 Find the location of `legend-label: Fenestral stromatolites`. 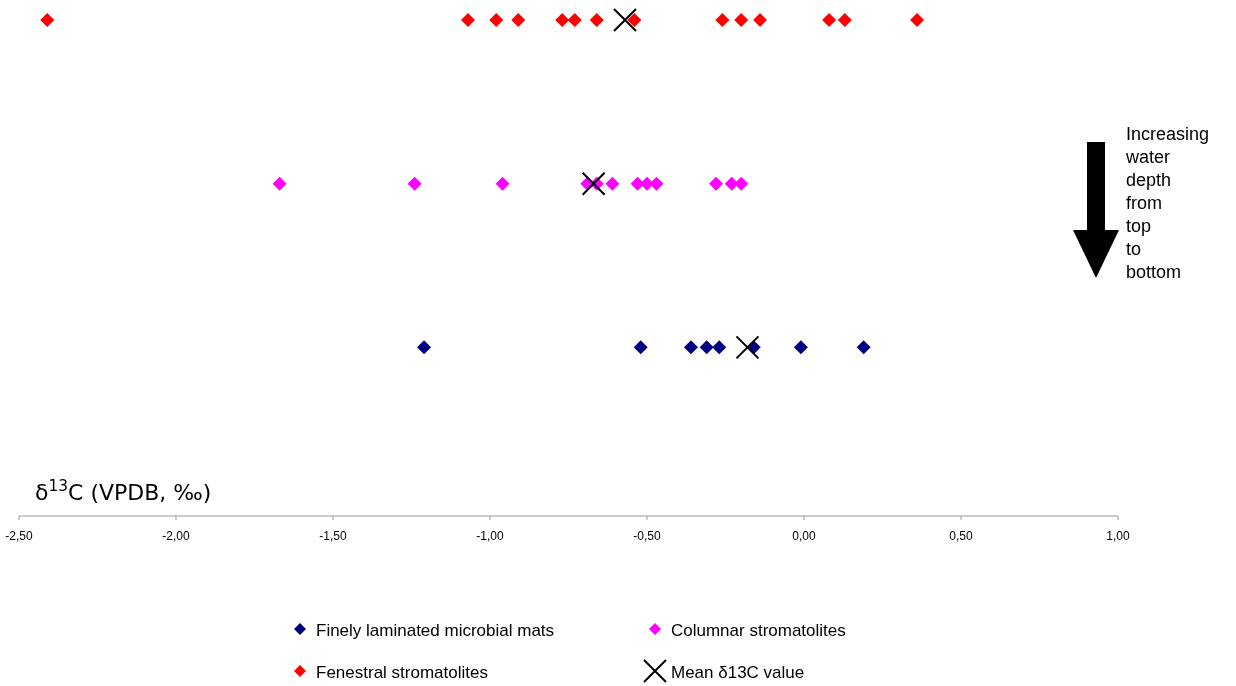

legend-label: Fenestral stromatolites is located at coordinates (402, 672).